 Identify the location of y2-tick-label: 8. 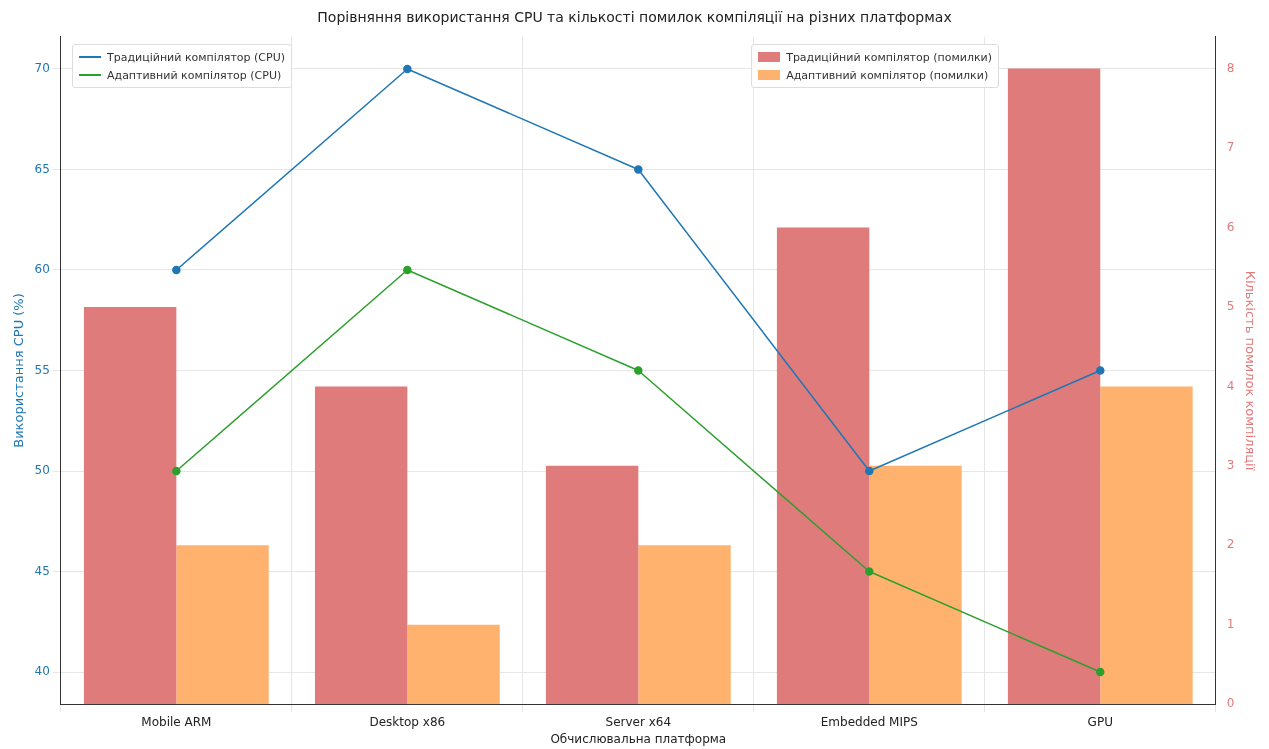
(1230, 67).